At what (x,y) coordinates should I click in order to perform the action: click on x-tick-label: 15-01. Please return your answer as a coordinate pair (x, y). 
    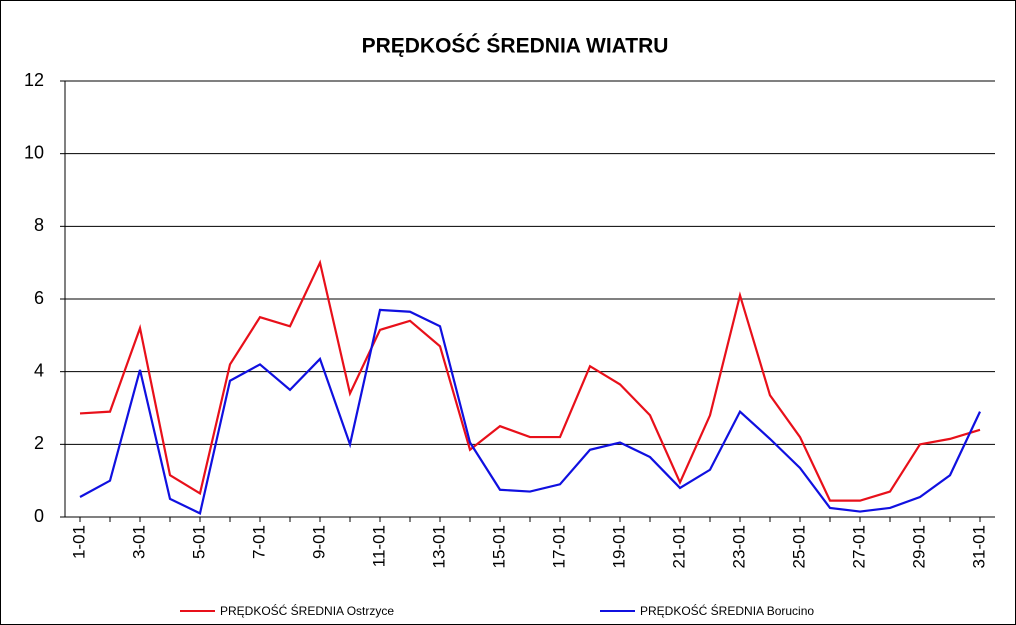
    Looking at the image, I should click on (498, 546).